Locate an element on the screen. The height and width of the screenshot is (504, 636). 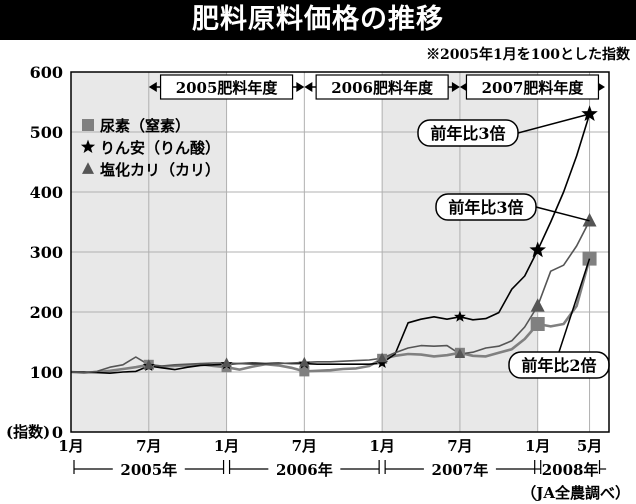
legend-label: 塩化カリ（カリ） is located at coordinates (160, 170).